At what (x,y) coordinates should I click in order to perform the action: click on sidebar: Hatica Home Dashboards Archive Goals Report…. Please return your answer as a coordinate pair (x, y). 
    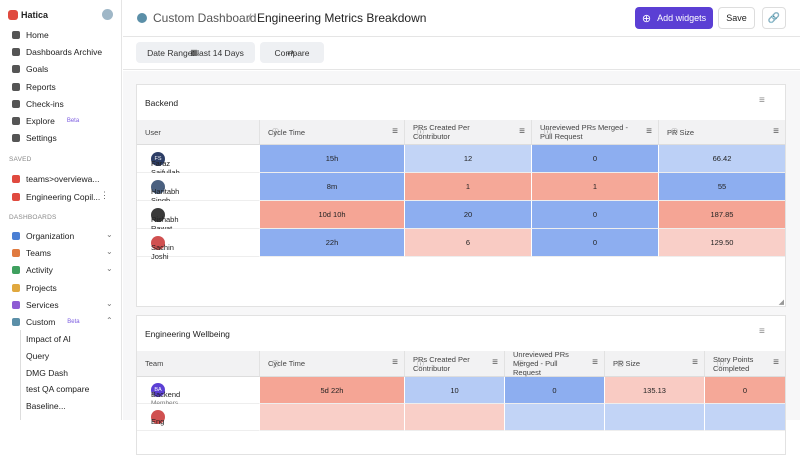
    Looking at the image, I should click on (61, 210).